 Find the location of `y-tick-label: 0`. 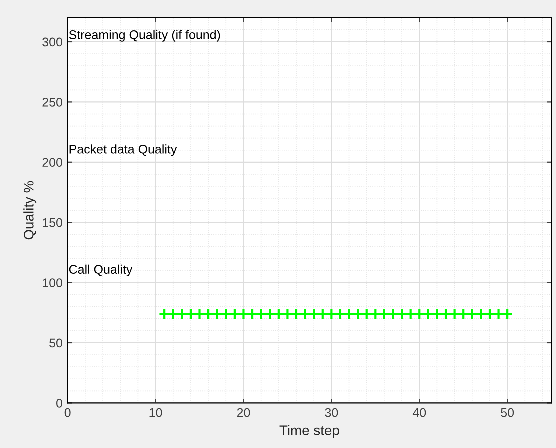

y-tick-label: 0 is located at coordinates (59, 403).